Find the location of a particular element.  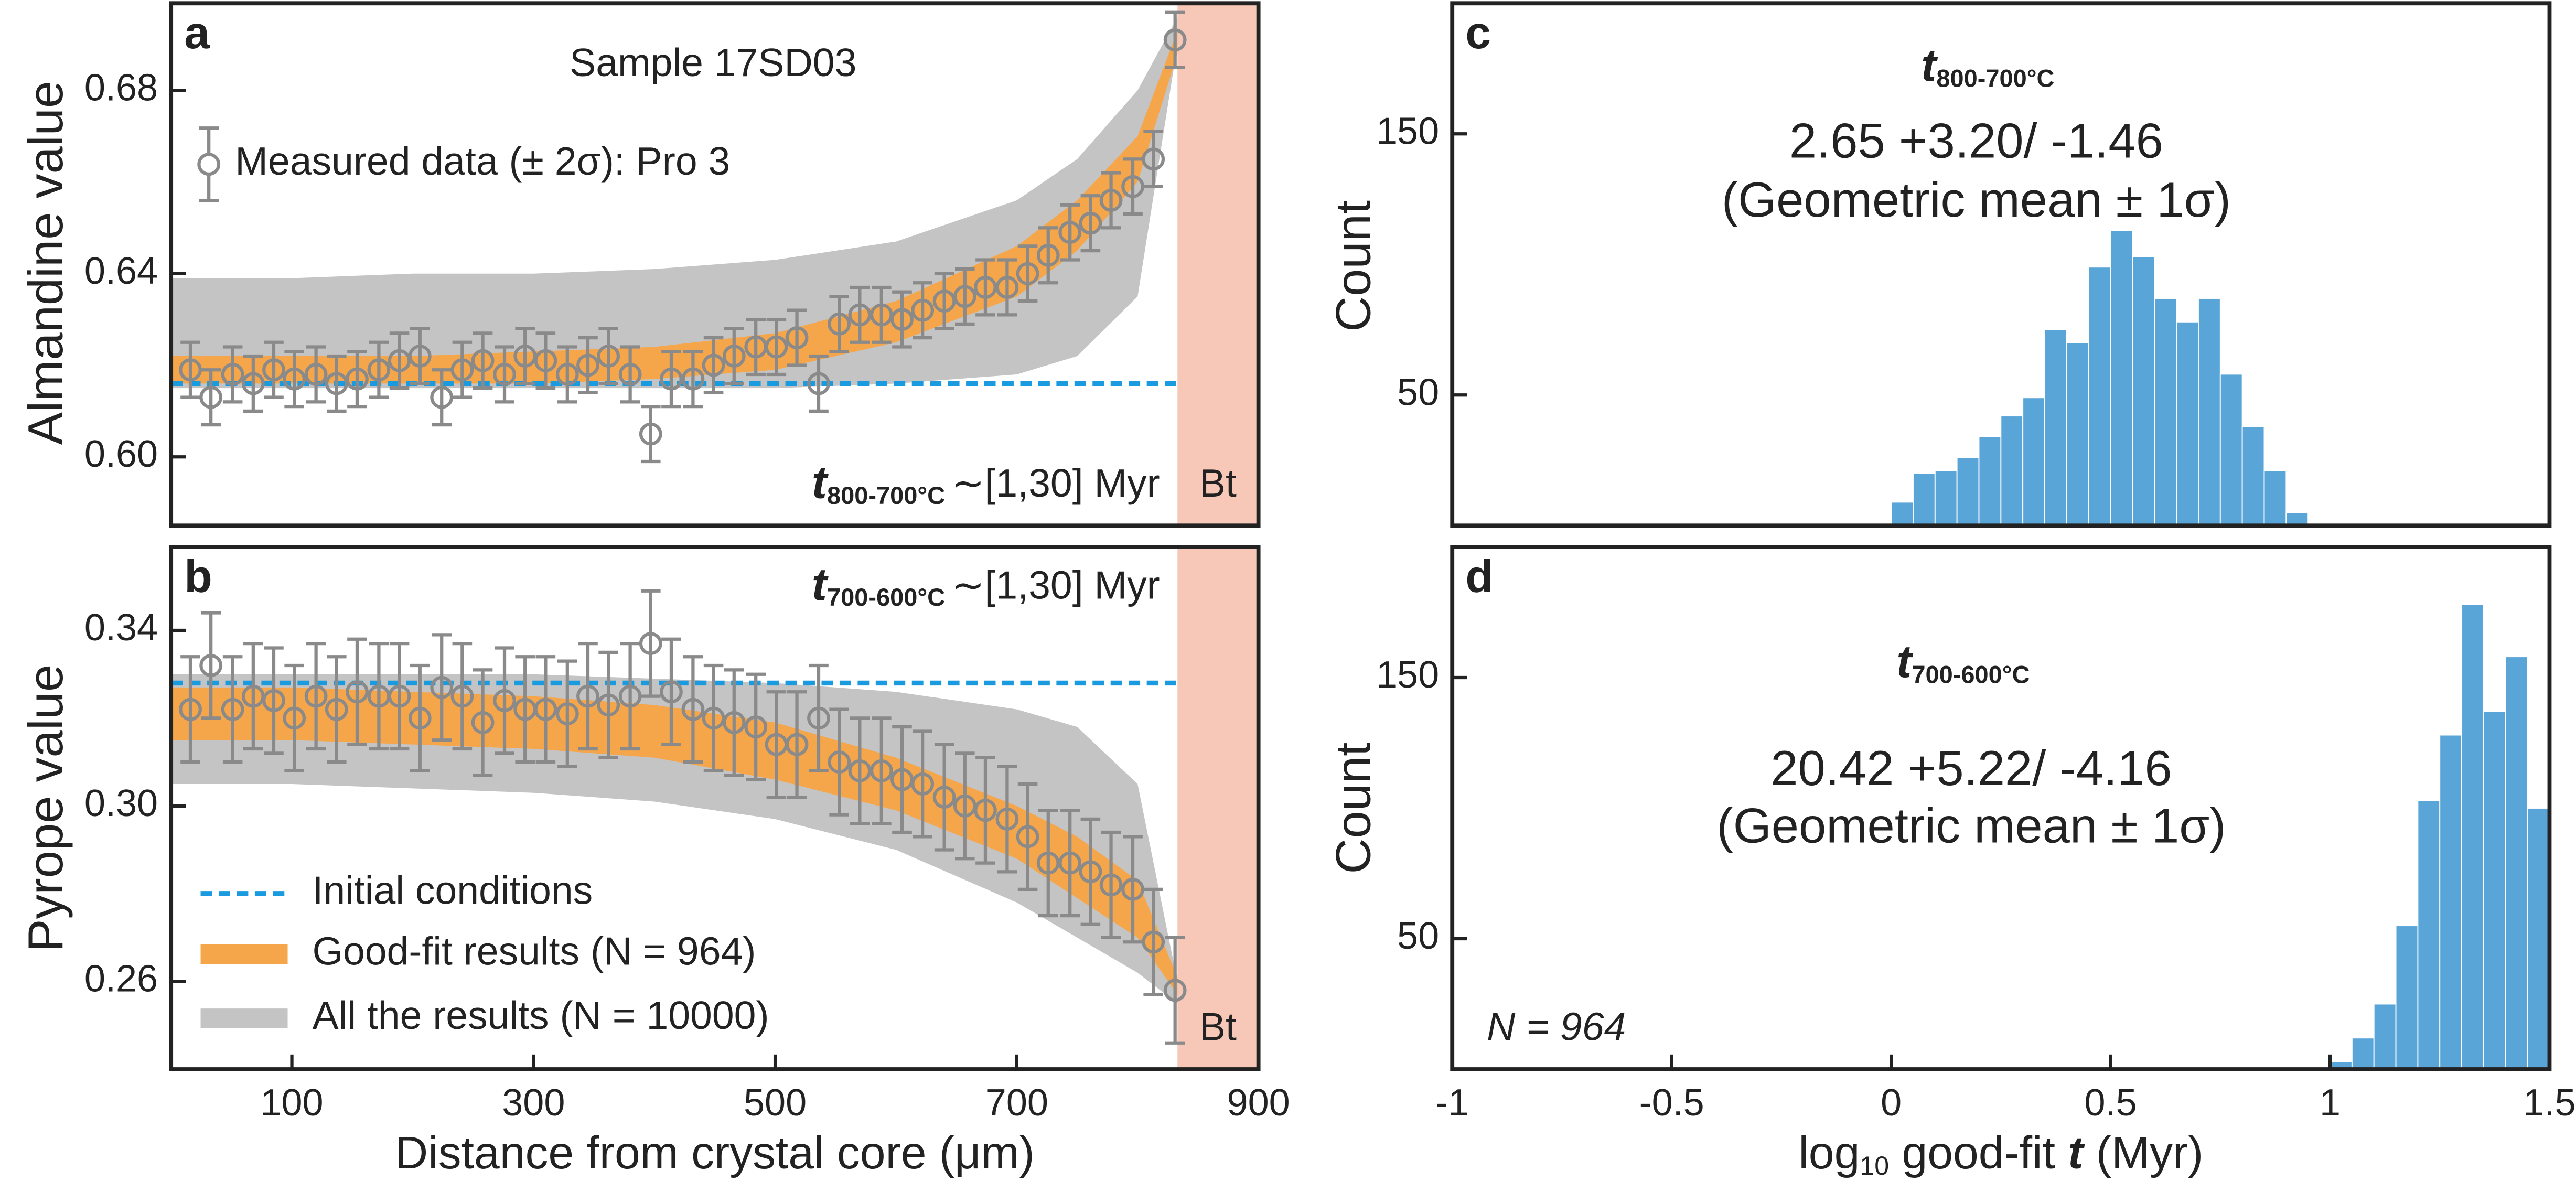

x-tick-label: 300 is located at coordinates (533, 1103).